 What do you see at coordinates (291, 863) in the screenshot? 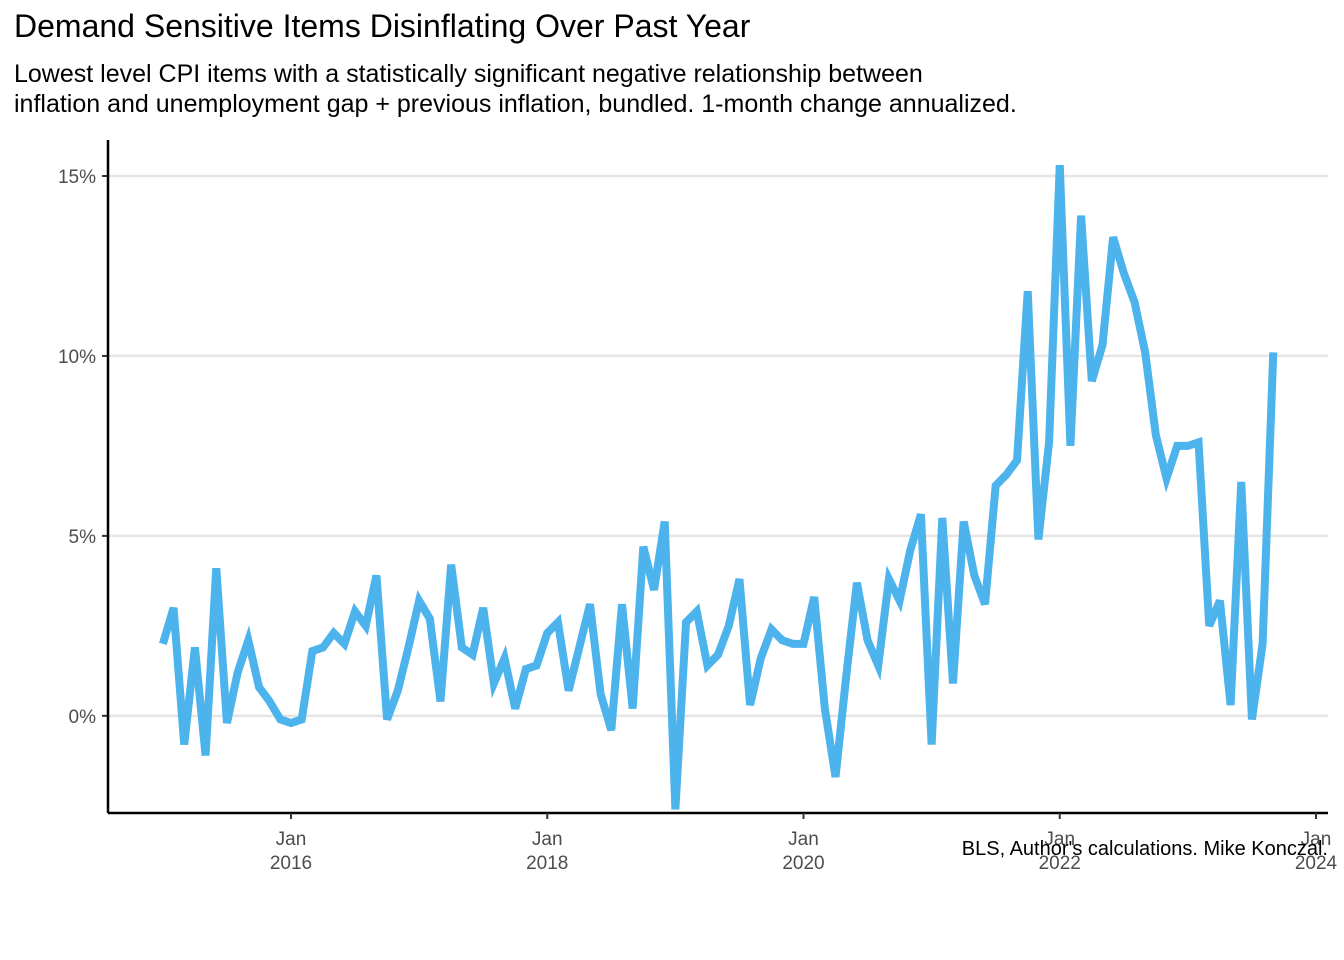
I see `x-tick-label-year: 2016` at bounding box center [291, 863].